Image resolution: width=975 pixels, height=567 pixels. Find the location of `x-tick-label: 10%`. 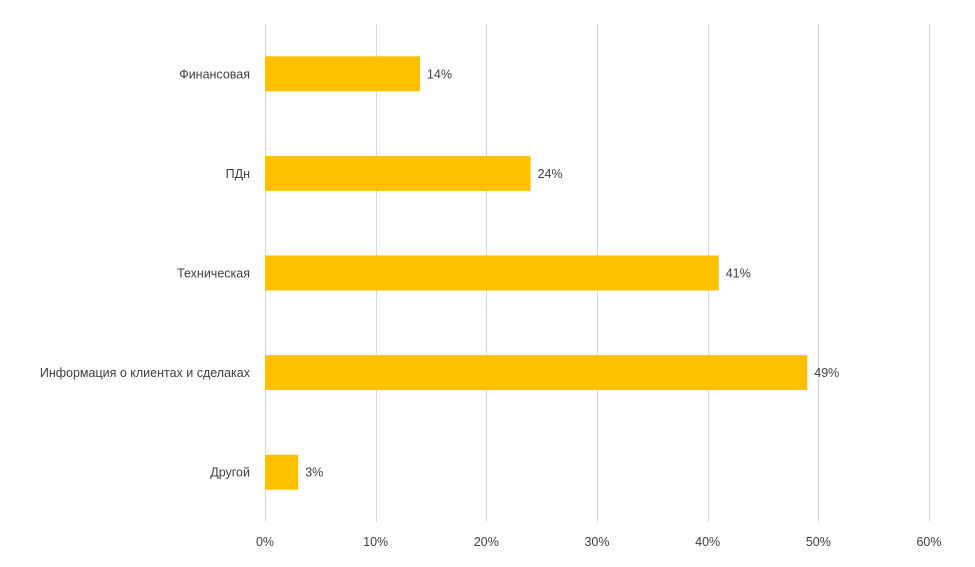

x-tick-label: 10% is located at coordinates (375, 542).